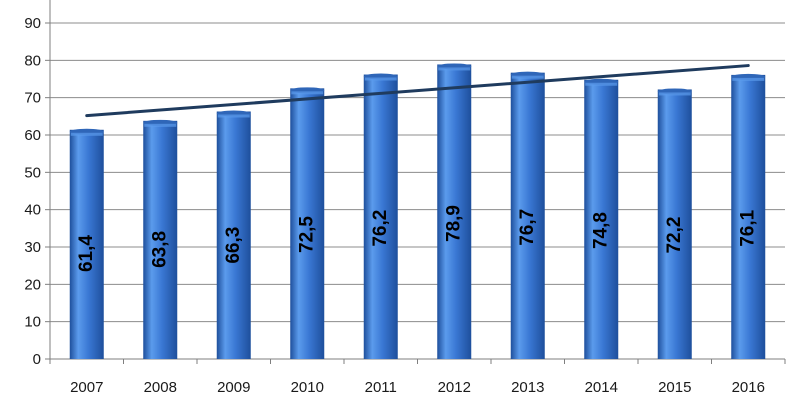  I want to click on y-tick-label: 40, so click(32, 210).